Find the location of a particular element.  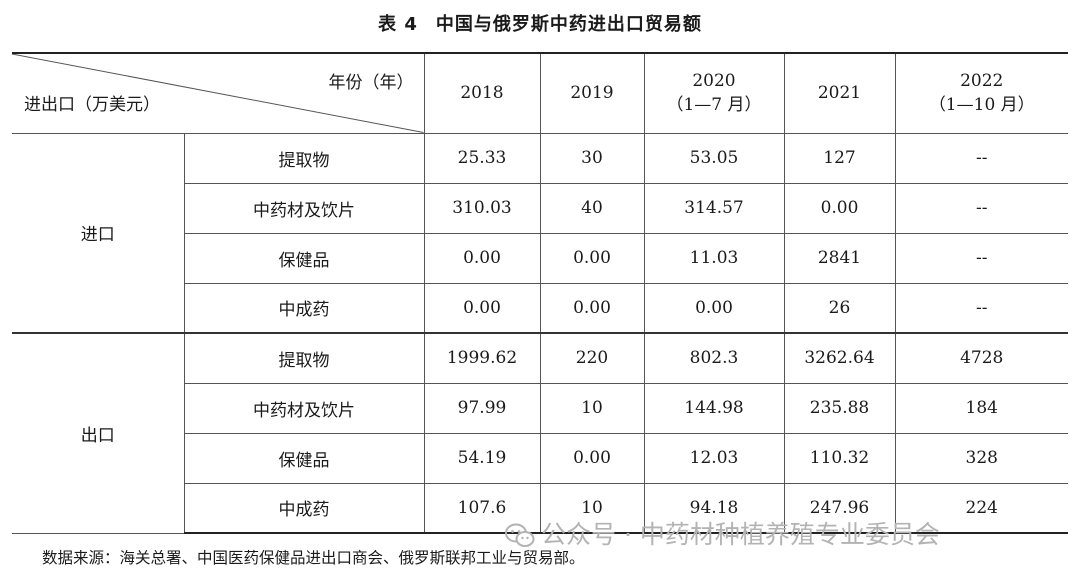

value-cell: 4728 is located at coordinates (981, 358).